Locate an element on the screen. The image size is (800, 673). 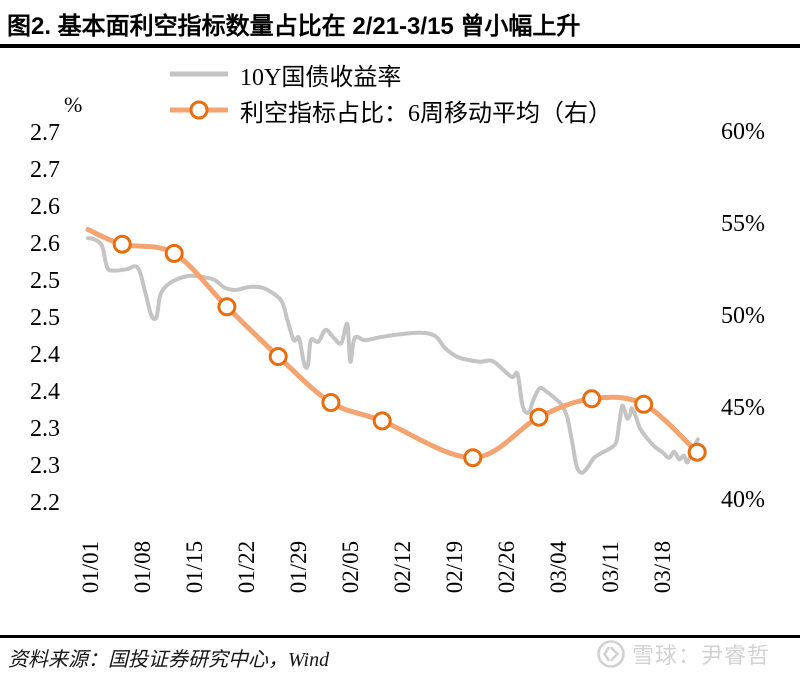
x-axis-tick-label: 01/08 is located at coordinates (142, 567).